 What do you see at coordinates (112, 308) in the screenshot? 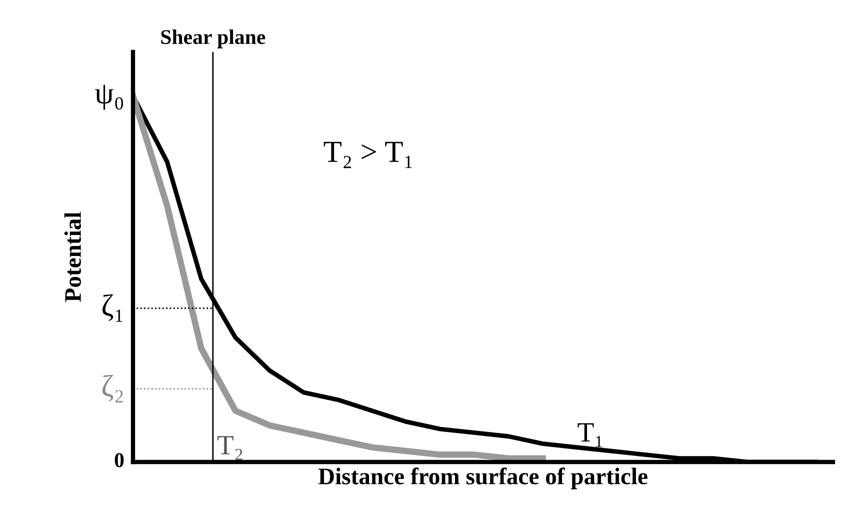
I see `ref-line-label: ζ₁` at bounding box center [112, 308].